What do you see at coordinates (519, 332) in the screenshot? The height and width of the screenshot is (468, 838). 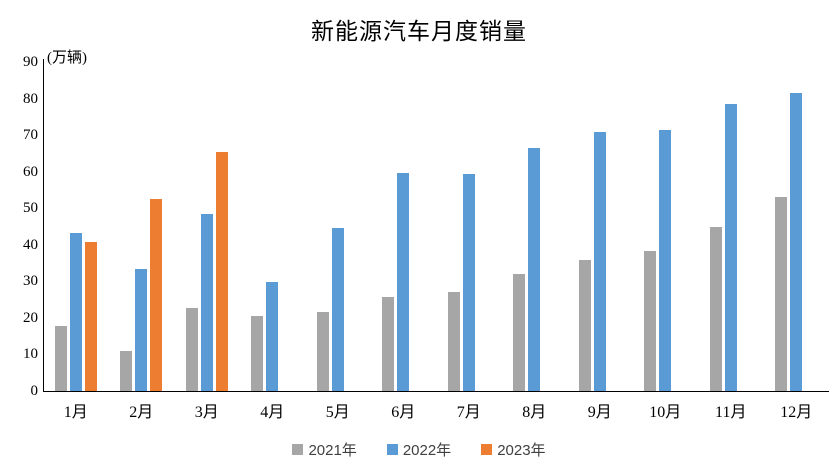 I see `bar-2021年-8月` at bounding box center [519, 332].